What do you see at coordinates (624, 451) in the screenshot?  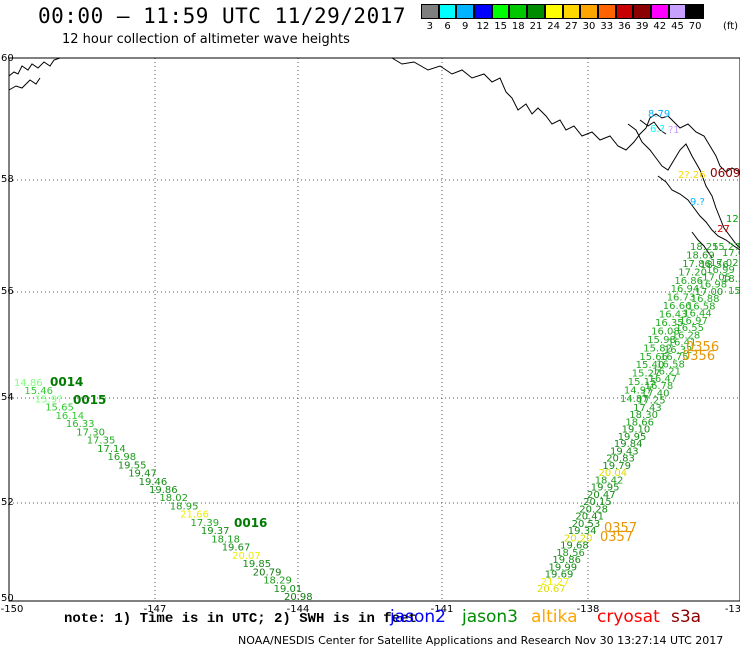 I see `swh-label: 19.43` at bounding box center [624, 451].